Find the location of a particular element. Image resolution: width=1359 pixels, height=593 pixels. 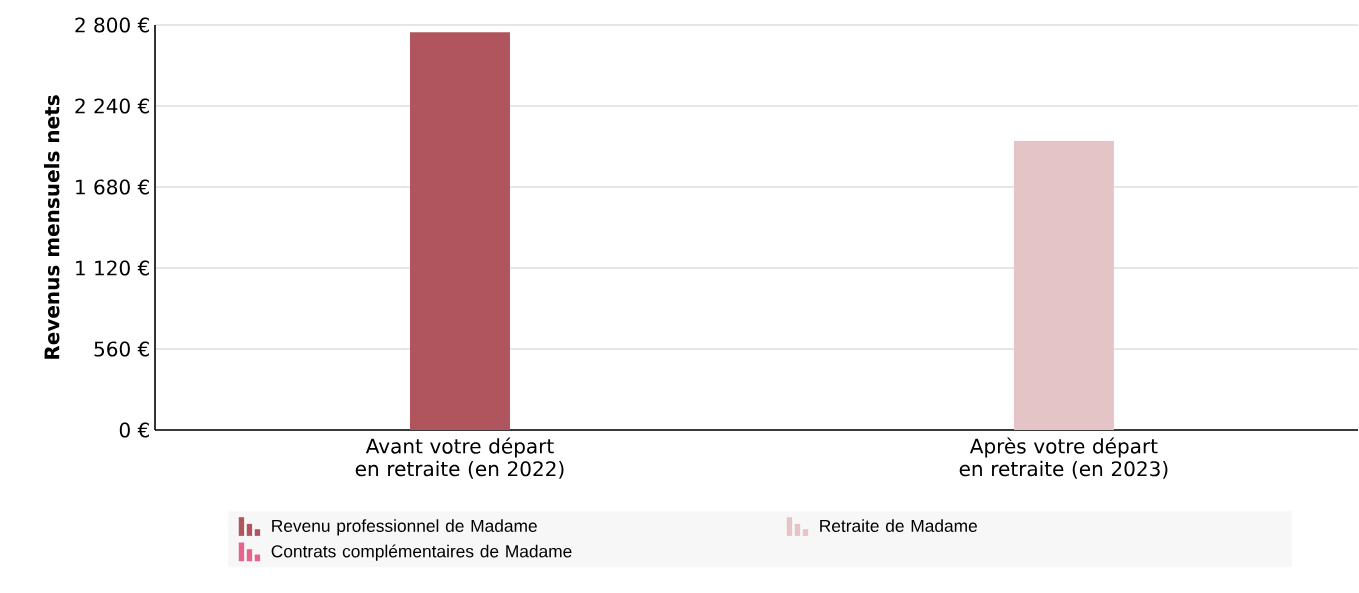

y-tick-label: 1 680 € is located at coordinates (112, 187).